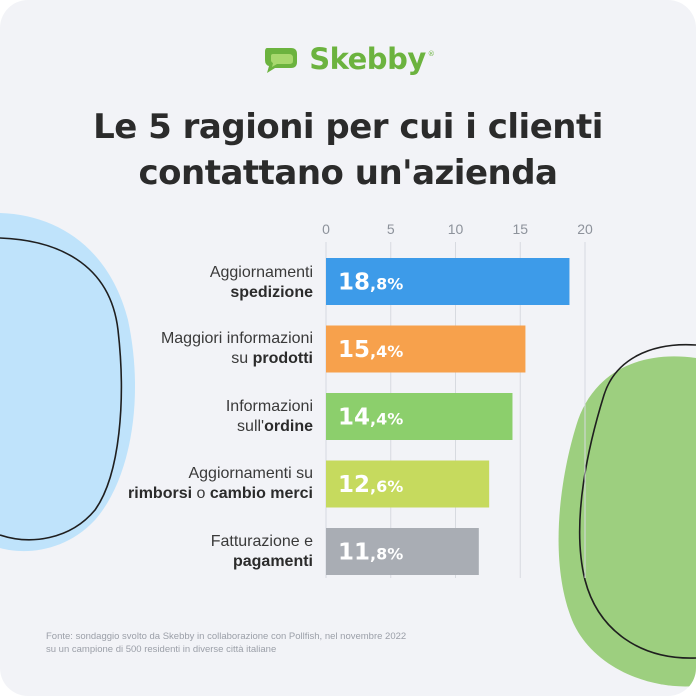  I want to click on chat-bubble-icon, so click(281, 60).